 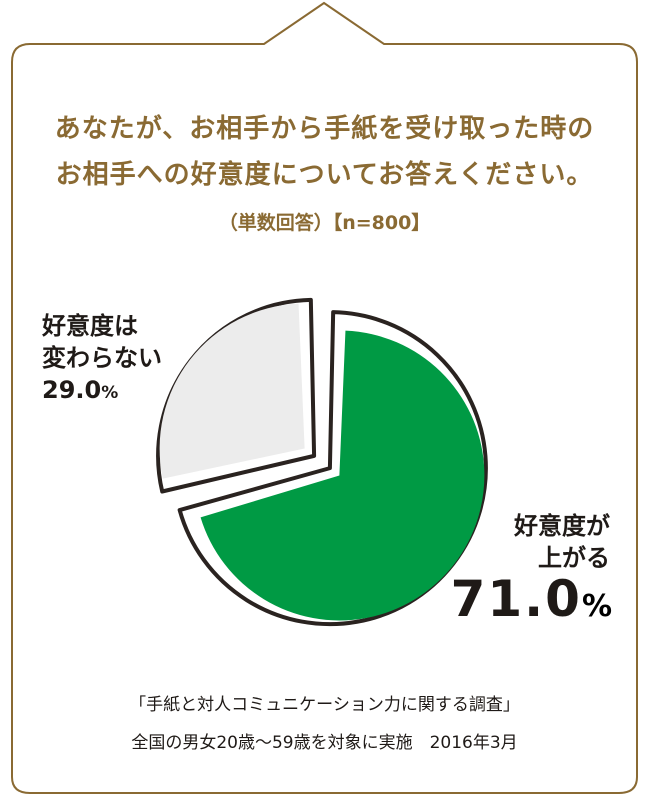 I want to click on slice-value-unchanged-number: 29.0, so click(x=72, y=390).